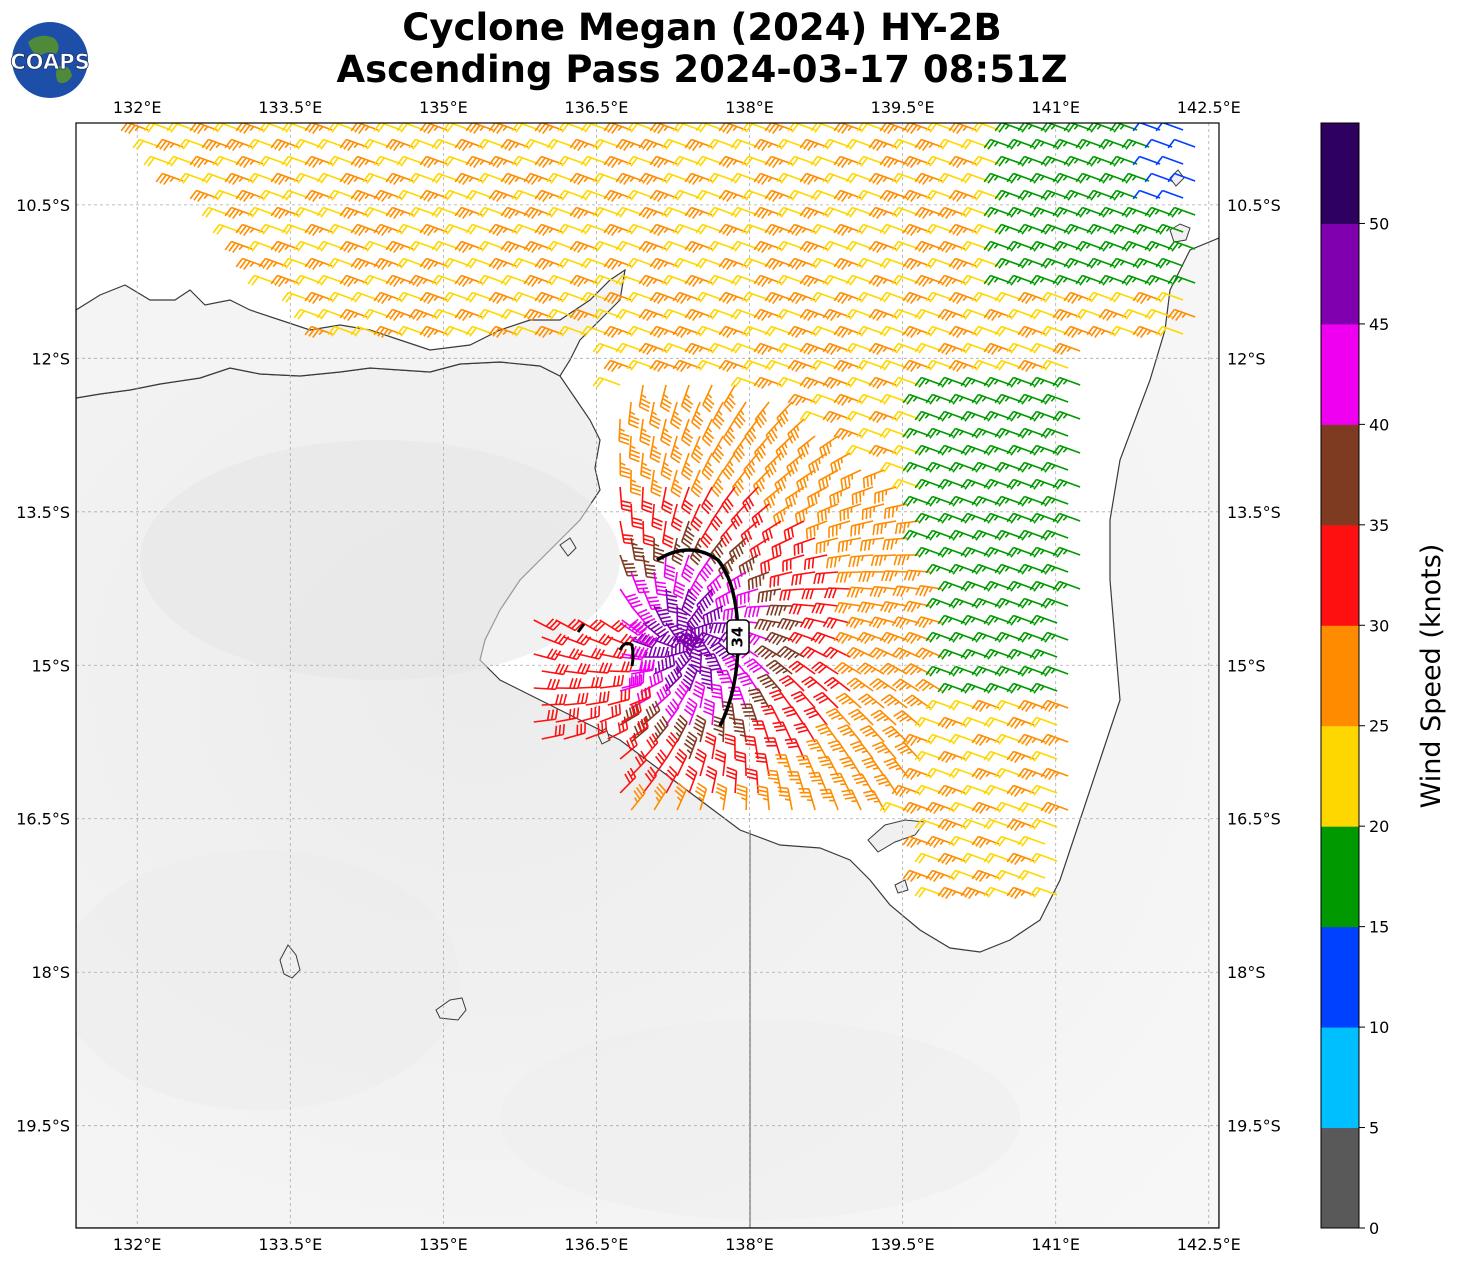 Image resolution: width=1458 pixels, height=1264 pixels. I want to click on radius-label: 34, so click(738, 637).